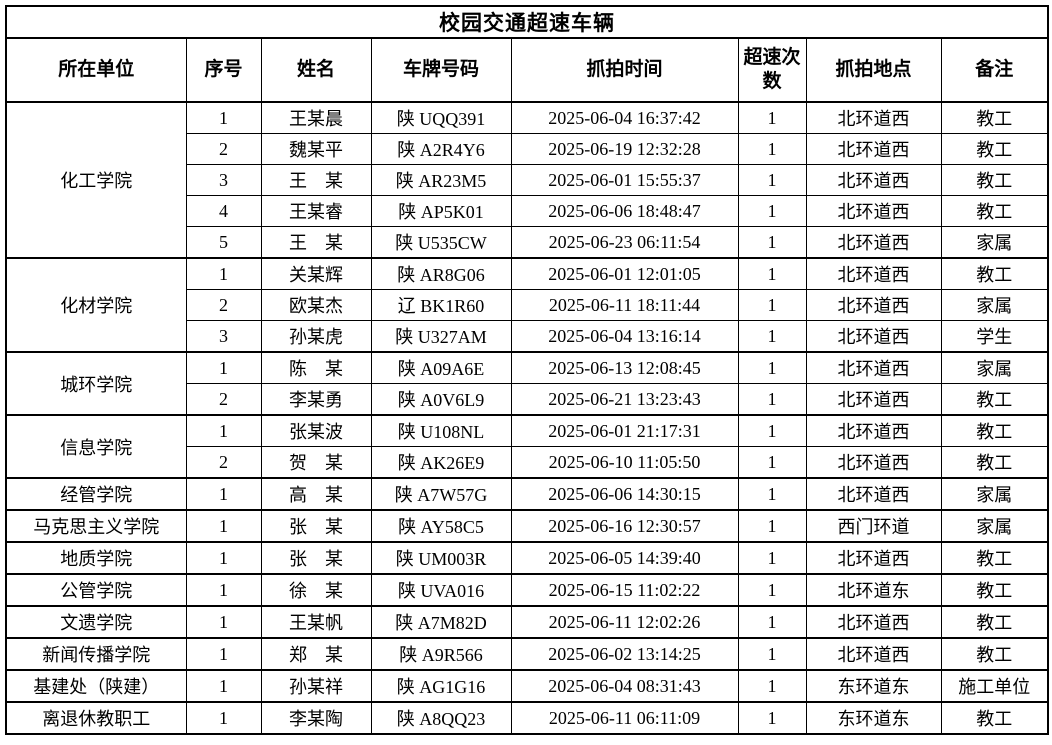  I want to click on time-cell: 2025-06-16 12:30:57, so click(624, 526).